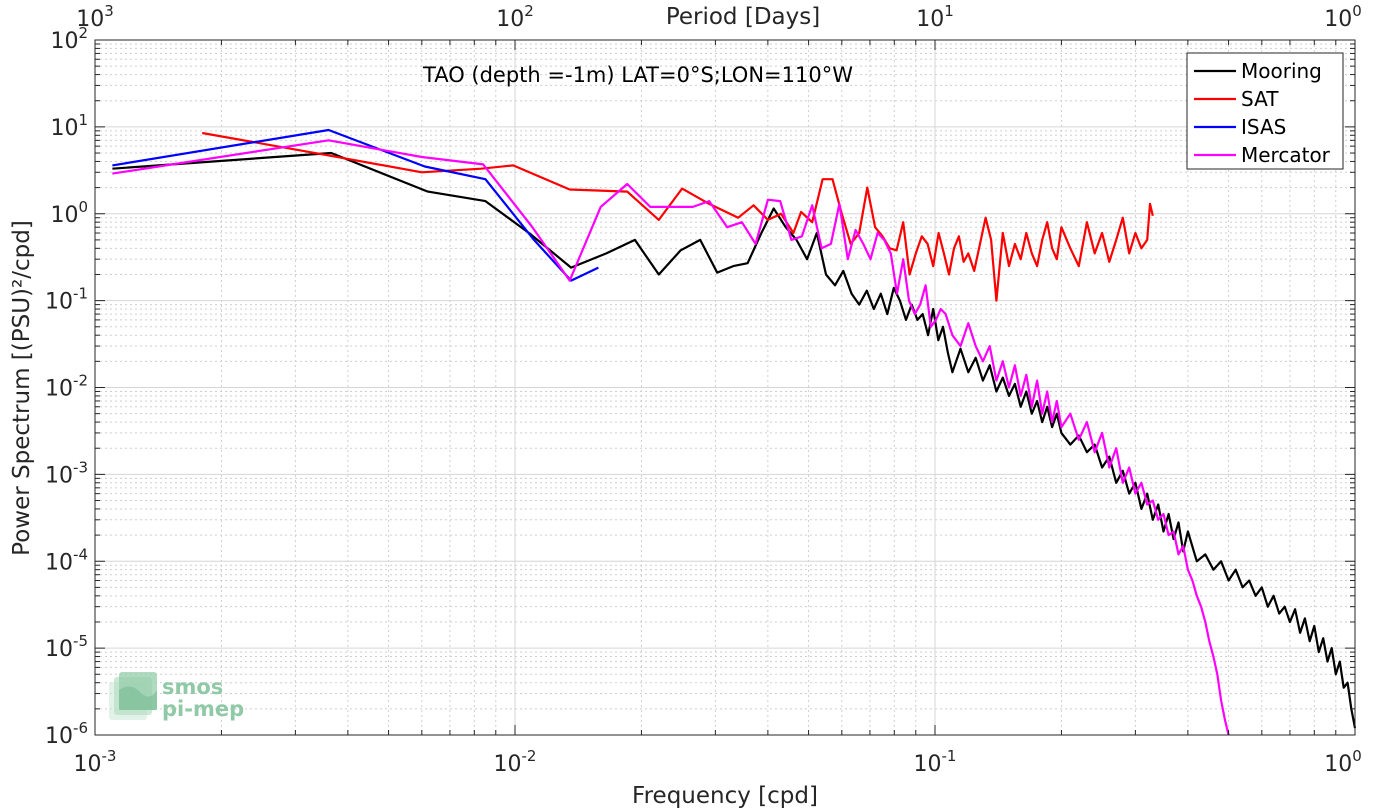 This screenshot has height=809, width=1377. Describe the element at coordinates (66, 647) in the screenshot. I see `y-tick-label: 10⁻⁵` at that location.